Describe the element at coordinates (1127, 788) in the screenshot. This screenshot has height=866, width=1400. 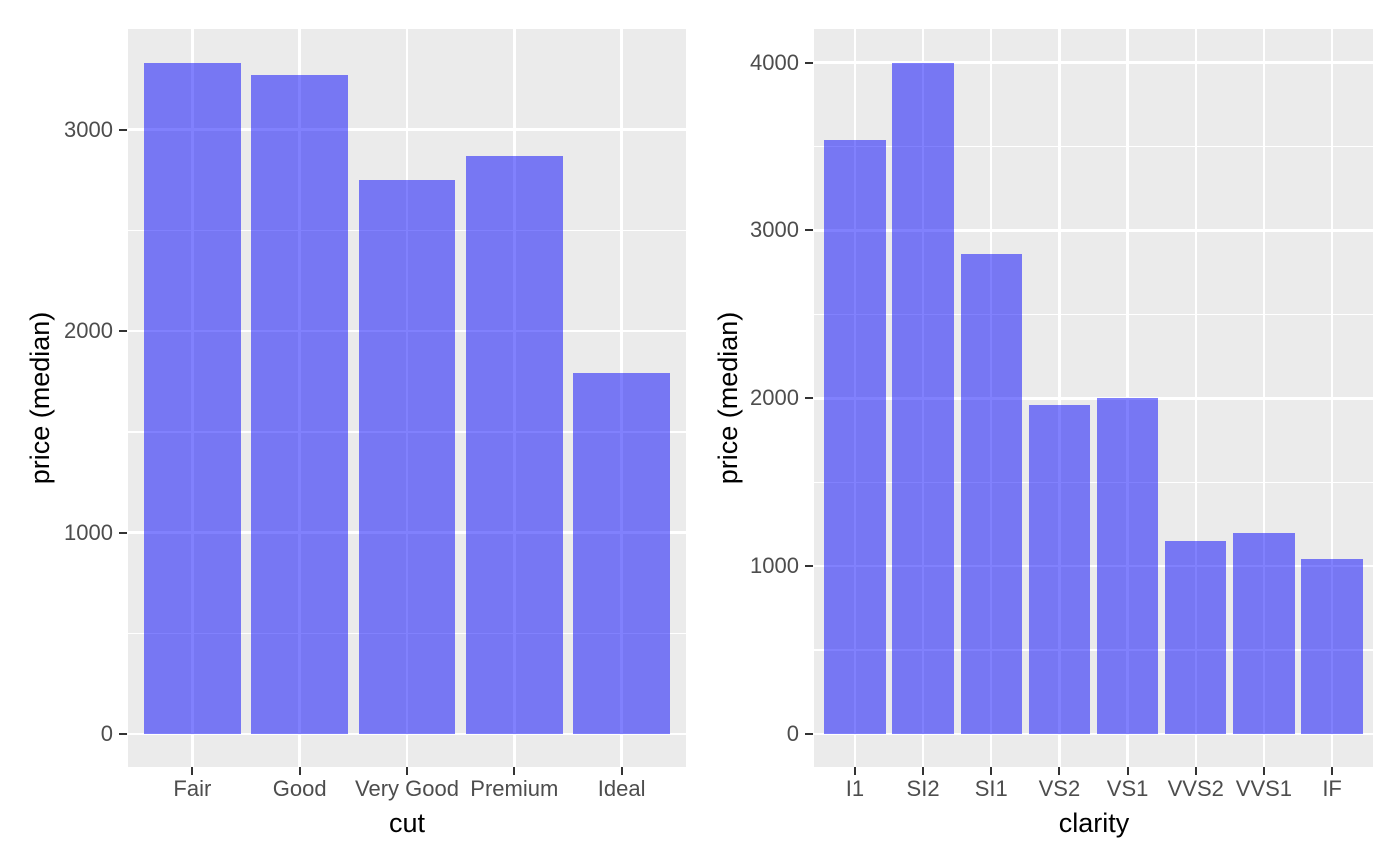
I see `x-axis-tick-label-vs1: VS1` at that location.